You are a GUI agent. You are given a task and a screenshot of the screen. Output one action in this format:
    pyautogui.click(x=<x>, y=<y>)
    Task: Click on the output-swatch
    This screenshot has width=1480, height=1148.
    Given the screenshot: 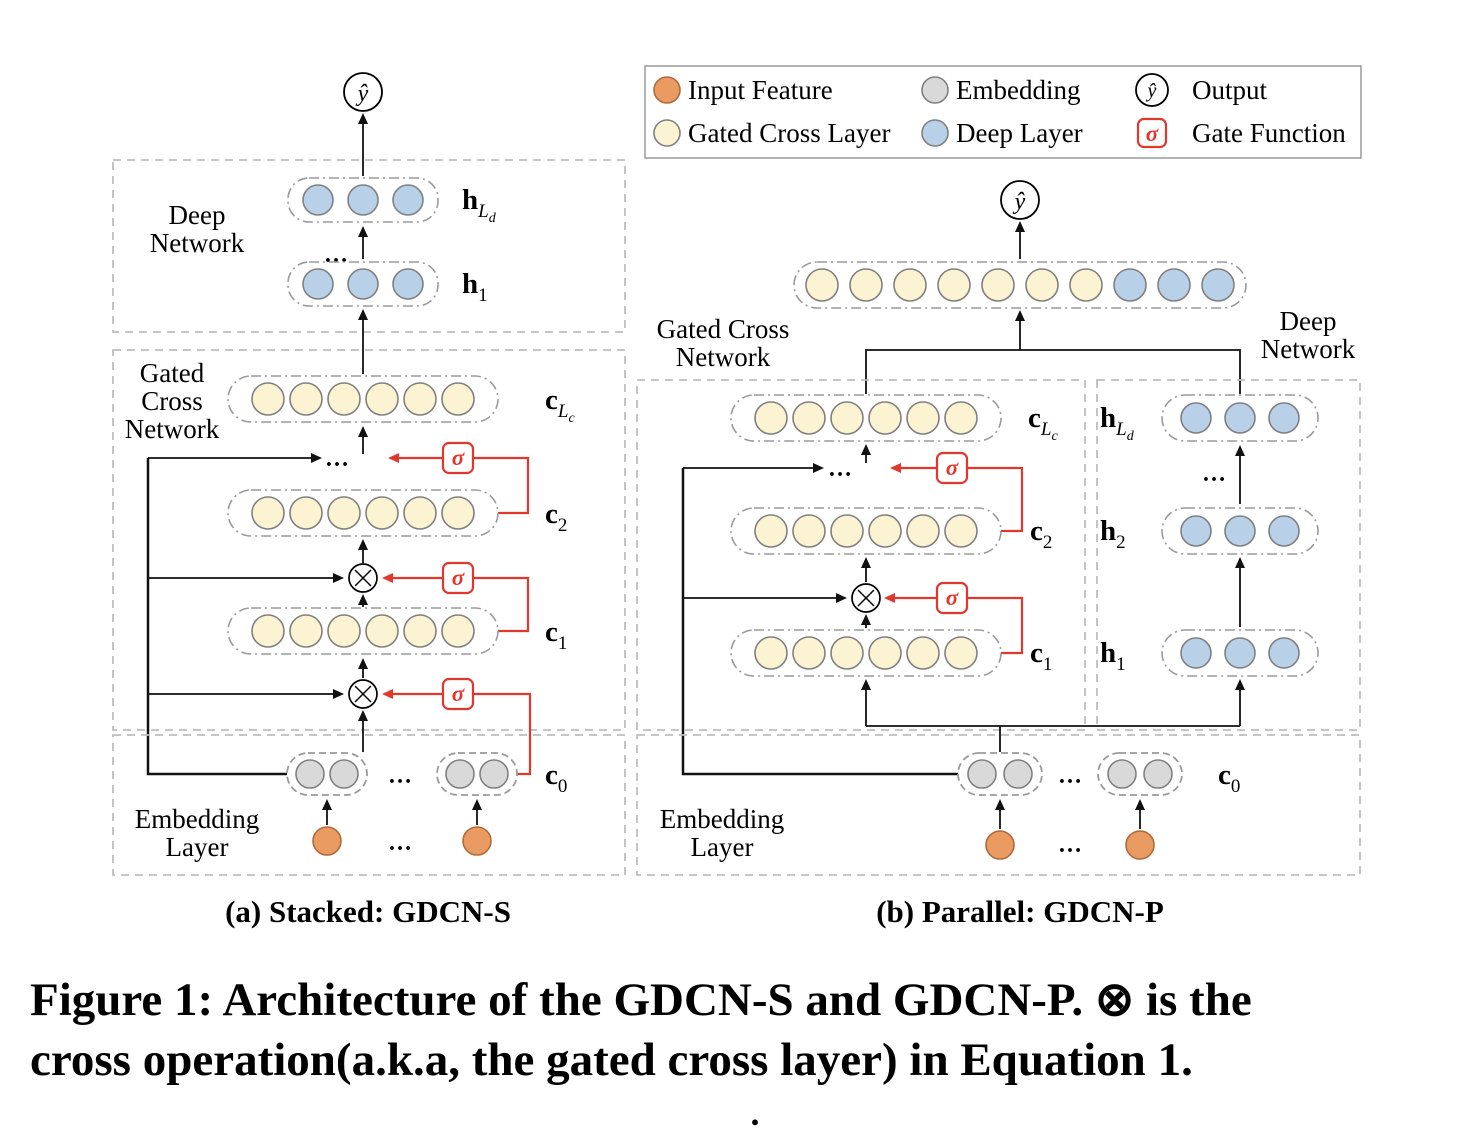 What is the action you would take?
    pyautogui.click(x=1152, y=90)
    